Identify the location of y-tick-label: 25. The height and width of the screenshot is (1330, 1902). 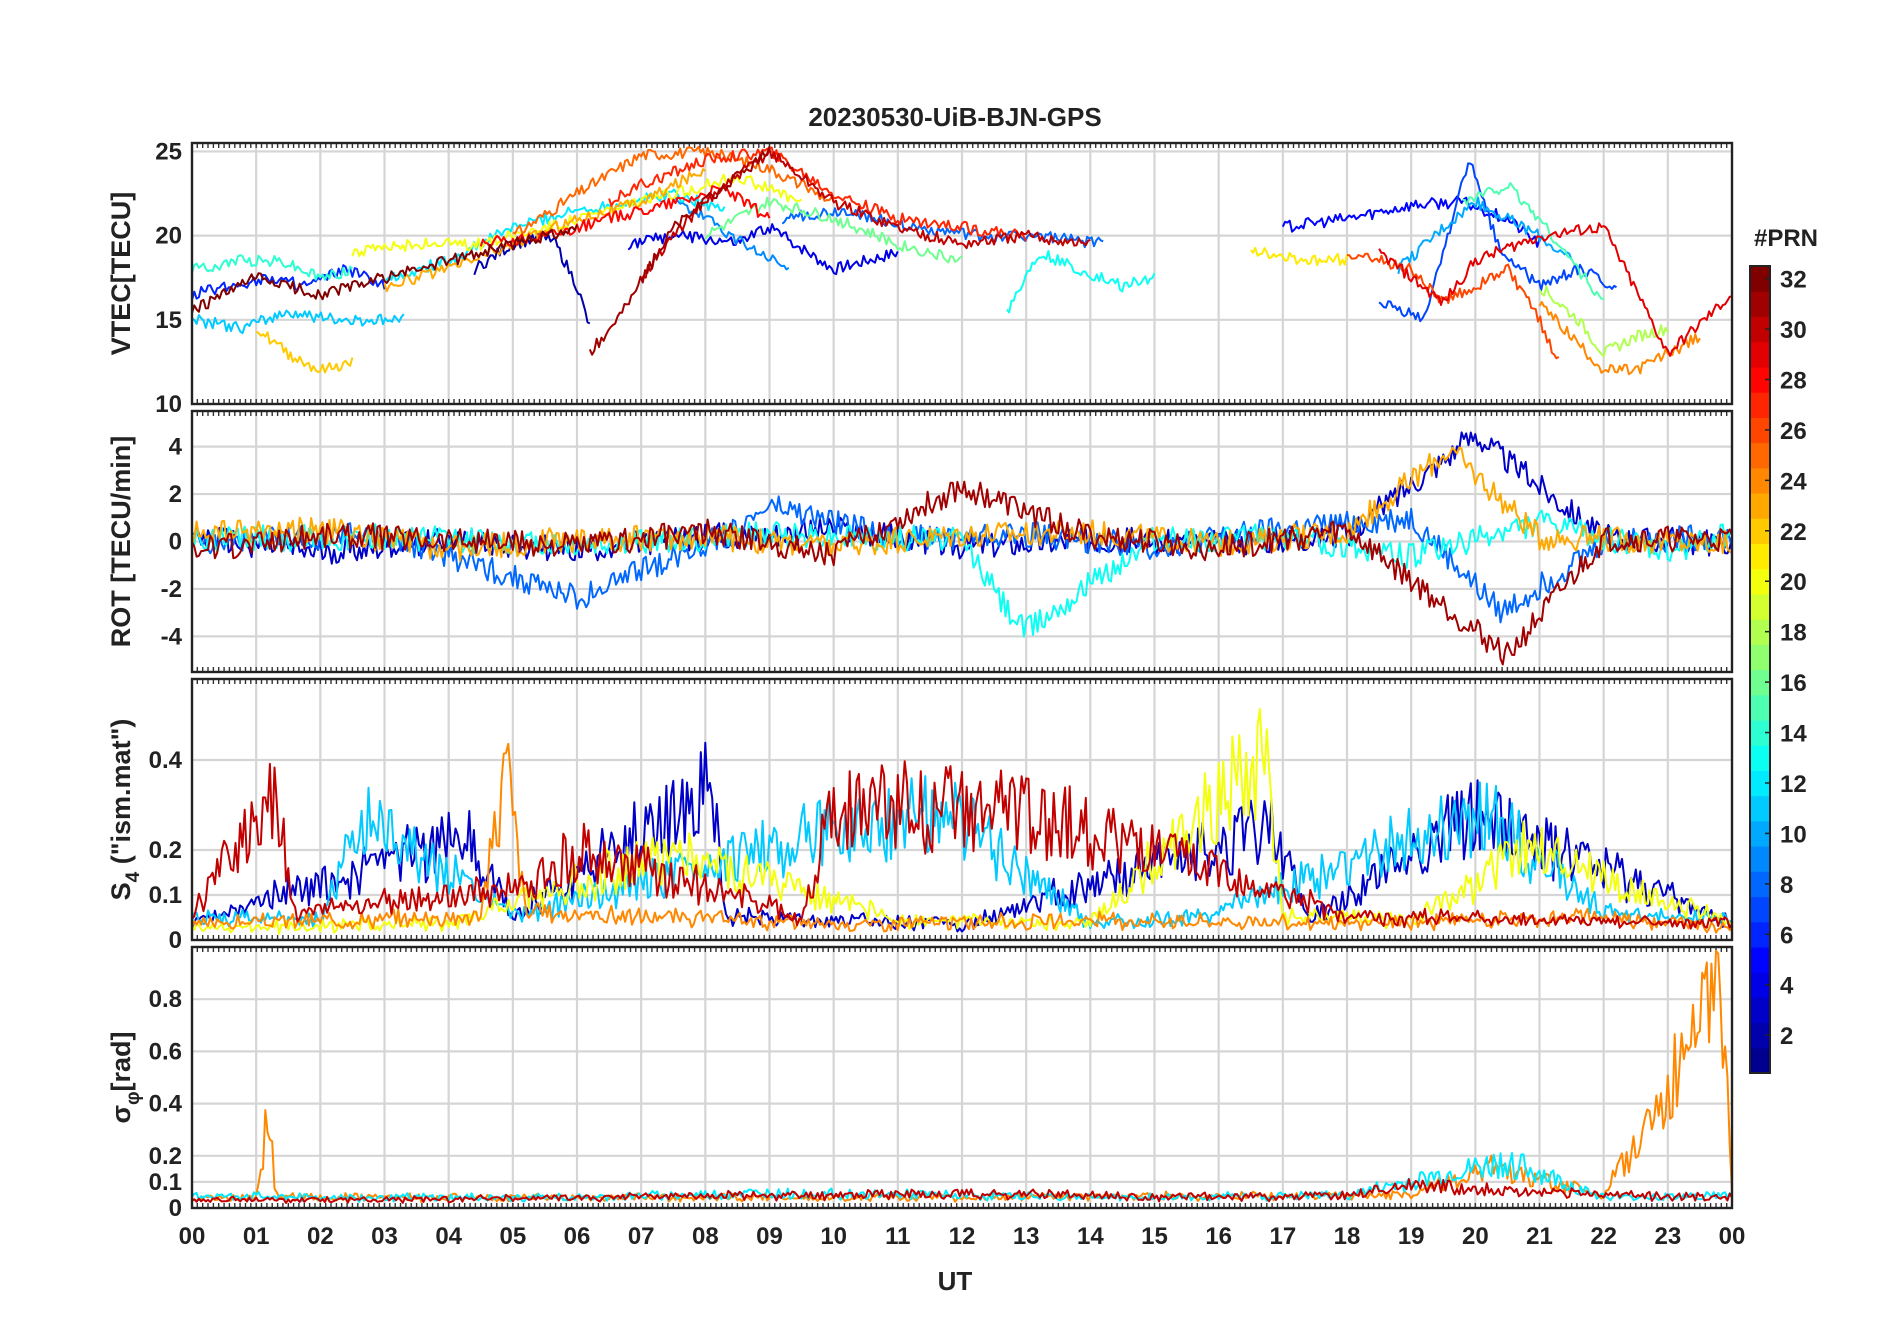
(168, 151).